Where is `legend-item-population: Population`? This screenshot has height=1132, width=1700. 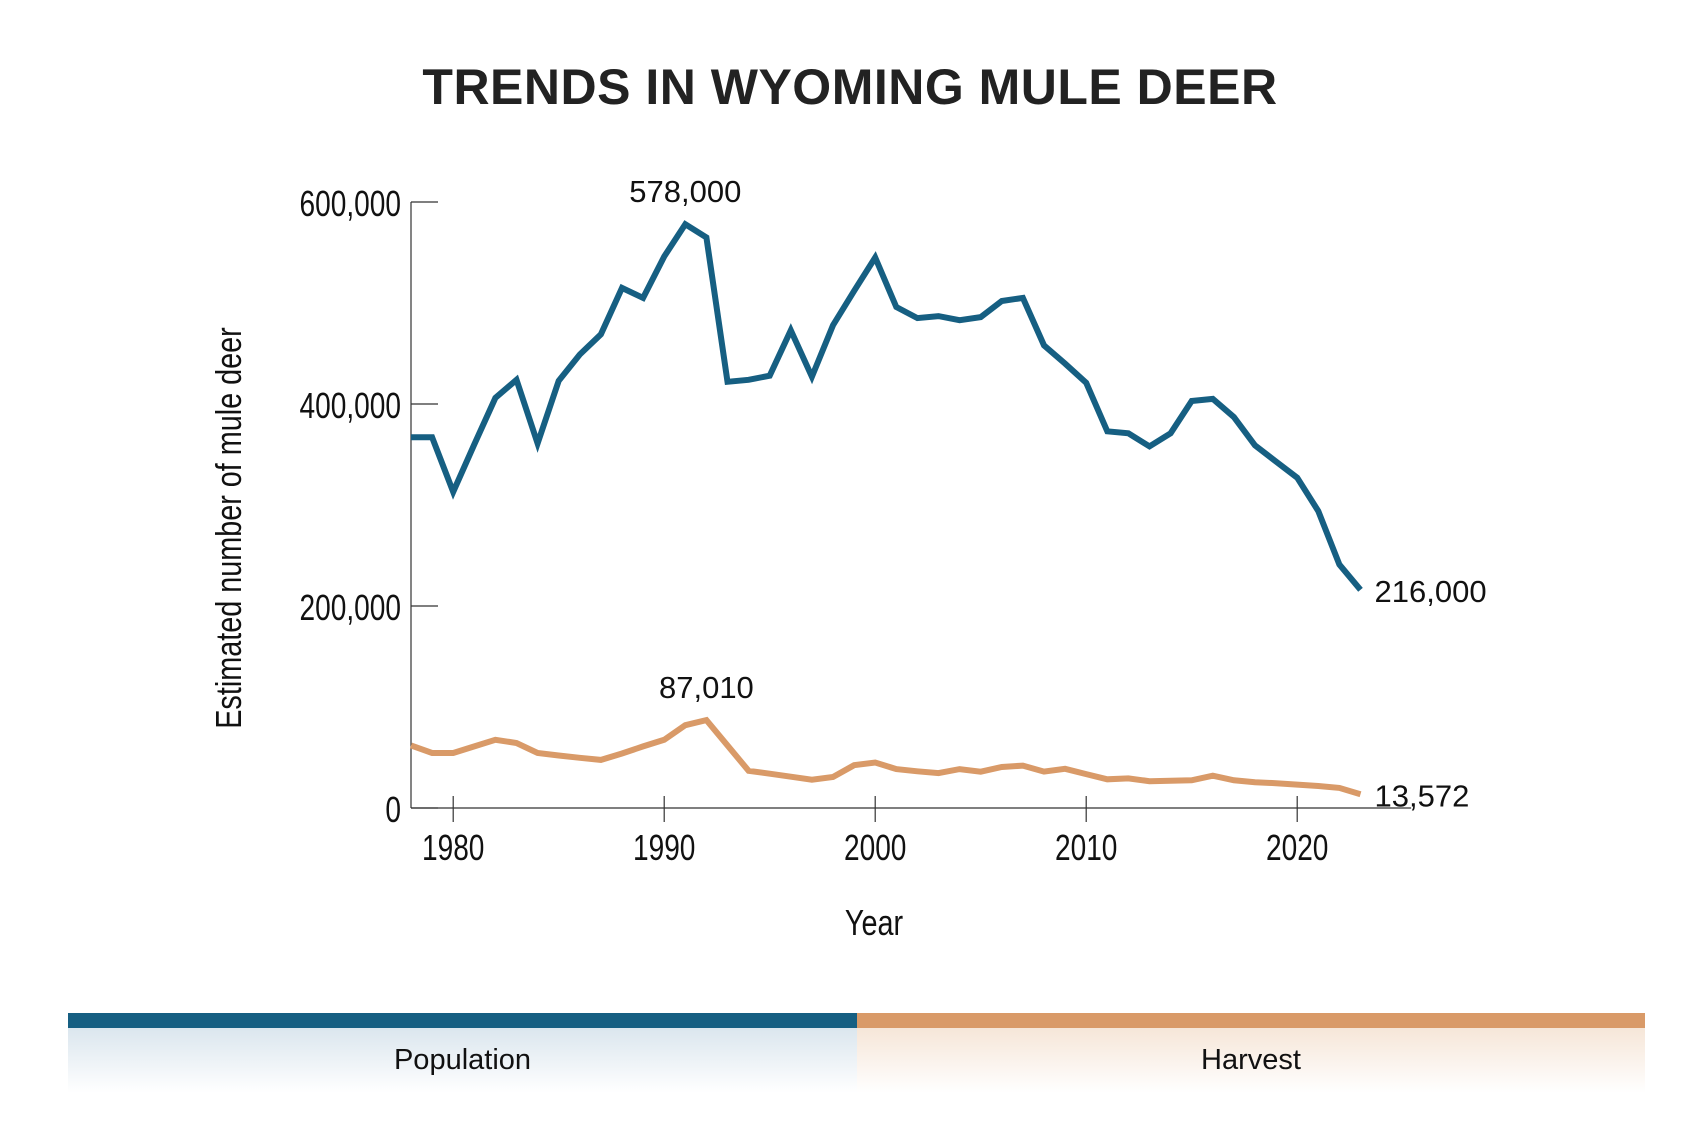
legend-item-population: Population is located at coordinates (462, 1053).